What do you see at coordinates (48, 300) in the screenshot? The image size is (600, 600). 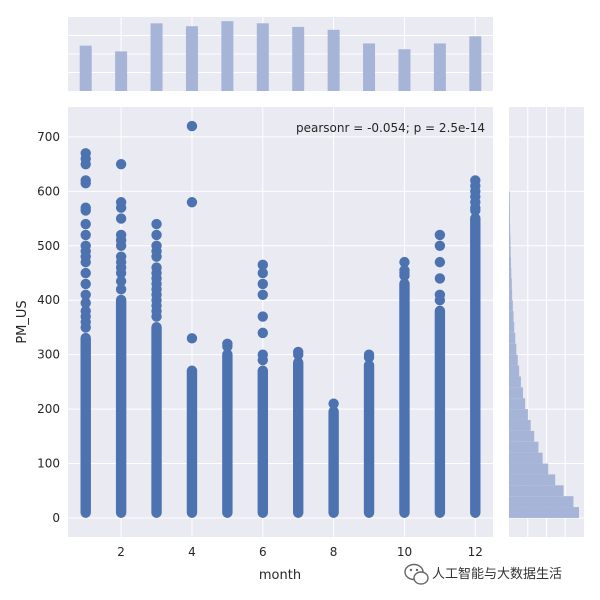 I see `y-tick-label: 400` at bounding box center [48, 300].